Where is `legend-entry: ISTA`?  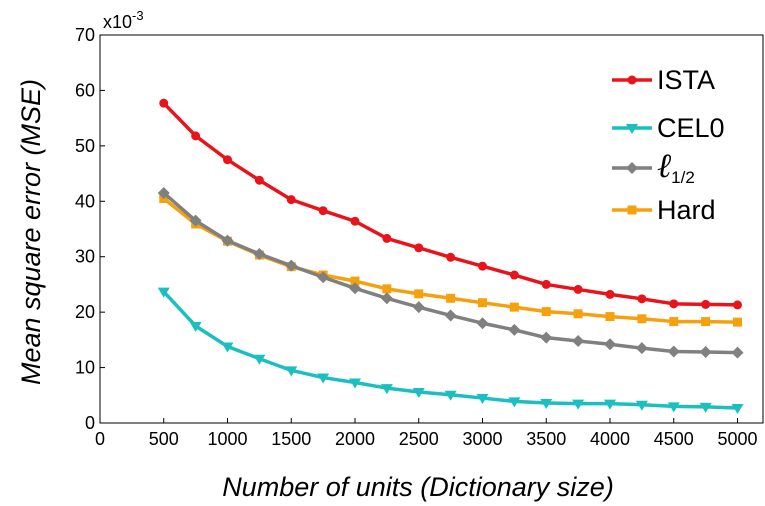
legend-entry: ISTA is located at coordinates (663, 80).